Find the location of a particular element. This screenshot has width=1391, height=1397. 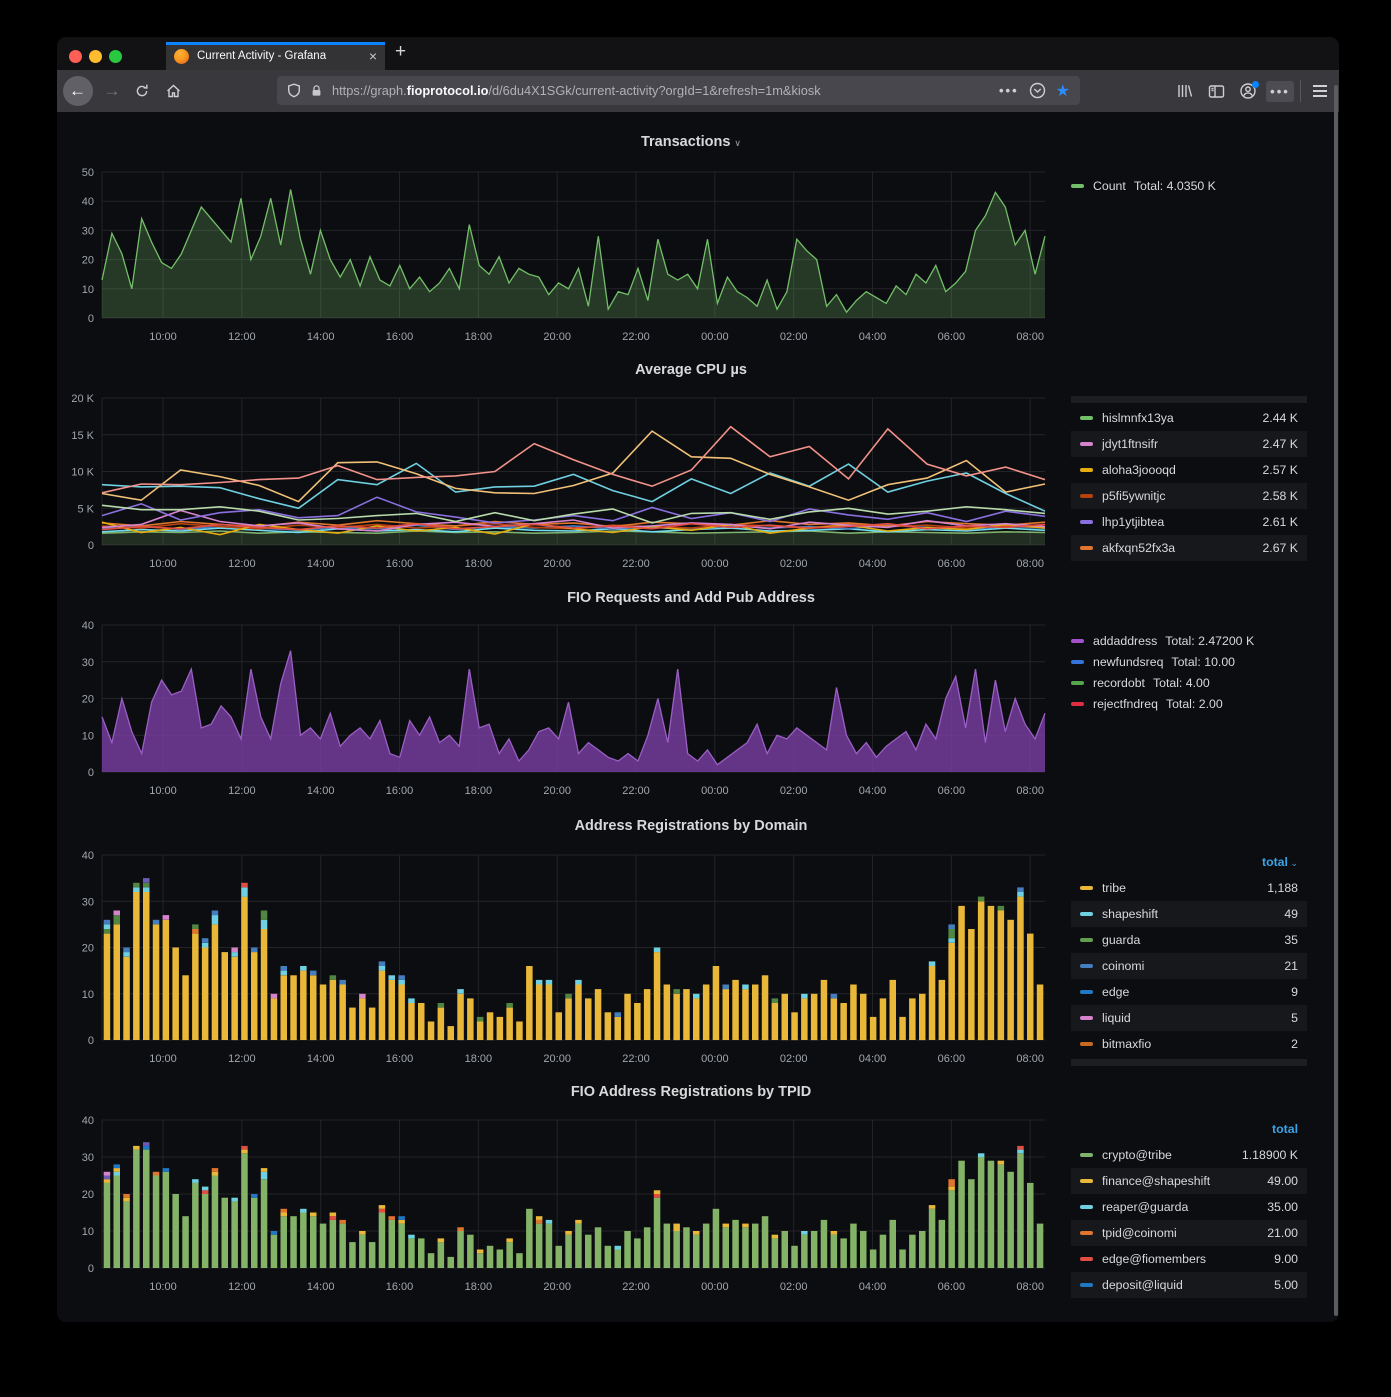

browser-tab: Current Activity - Grafana × is located at coordinates (275, 56).